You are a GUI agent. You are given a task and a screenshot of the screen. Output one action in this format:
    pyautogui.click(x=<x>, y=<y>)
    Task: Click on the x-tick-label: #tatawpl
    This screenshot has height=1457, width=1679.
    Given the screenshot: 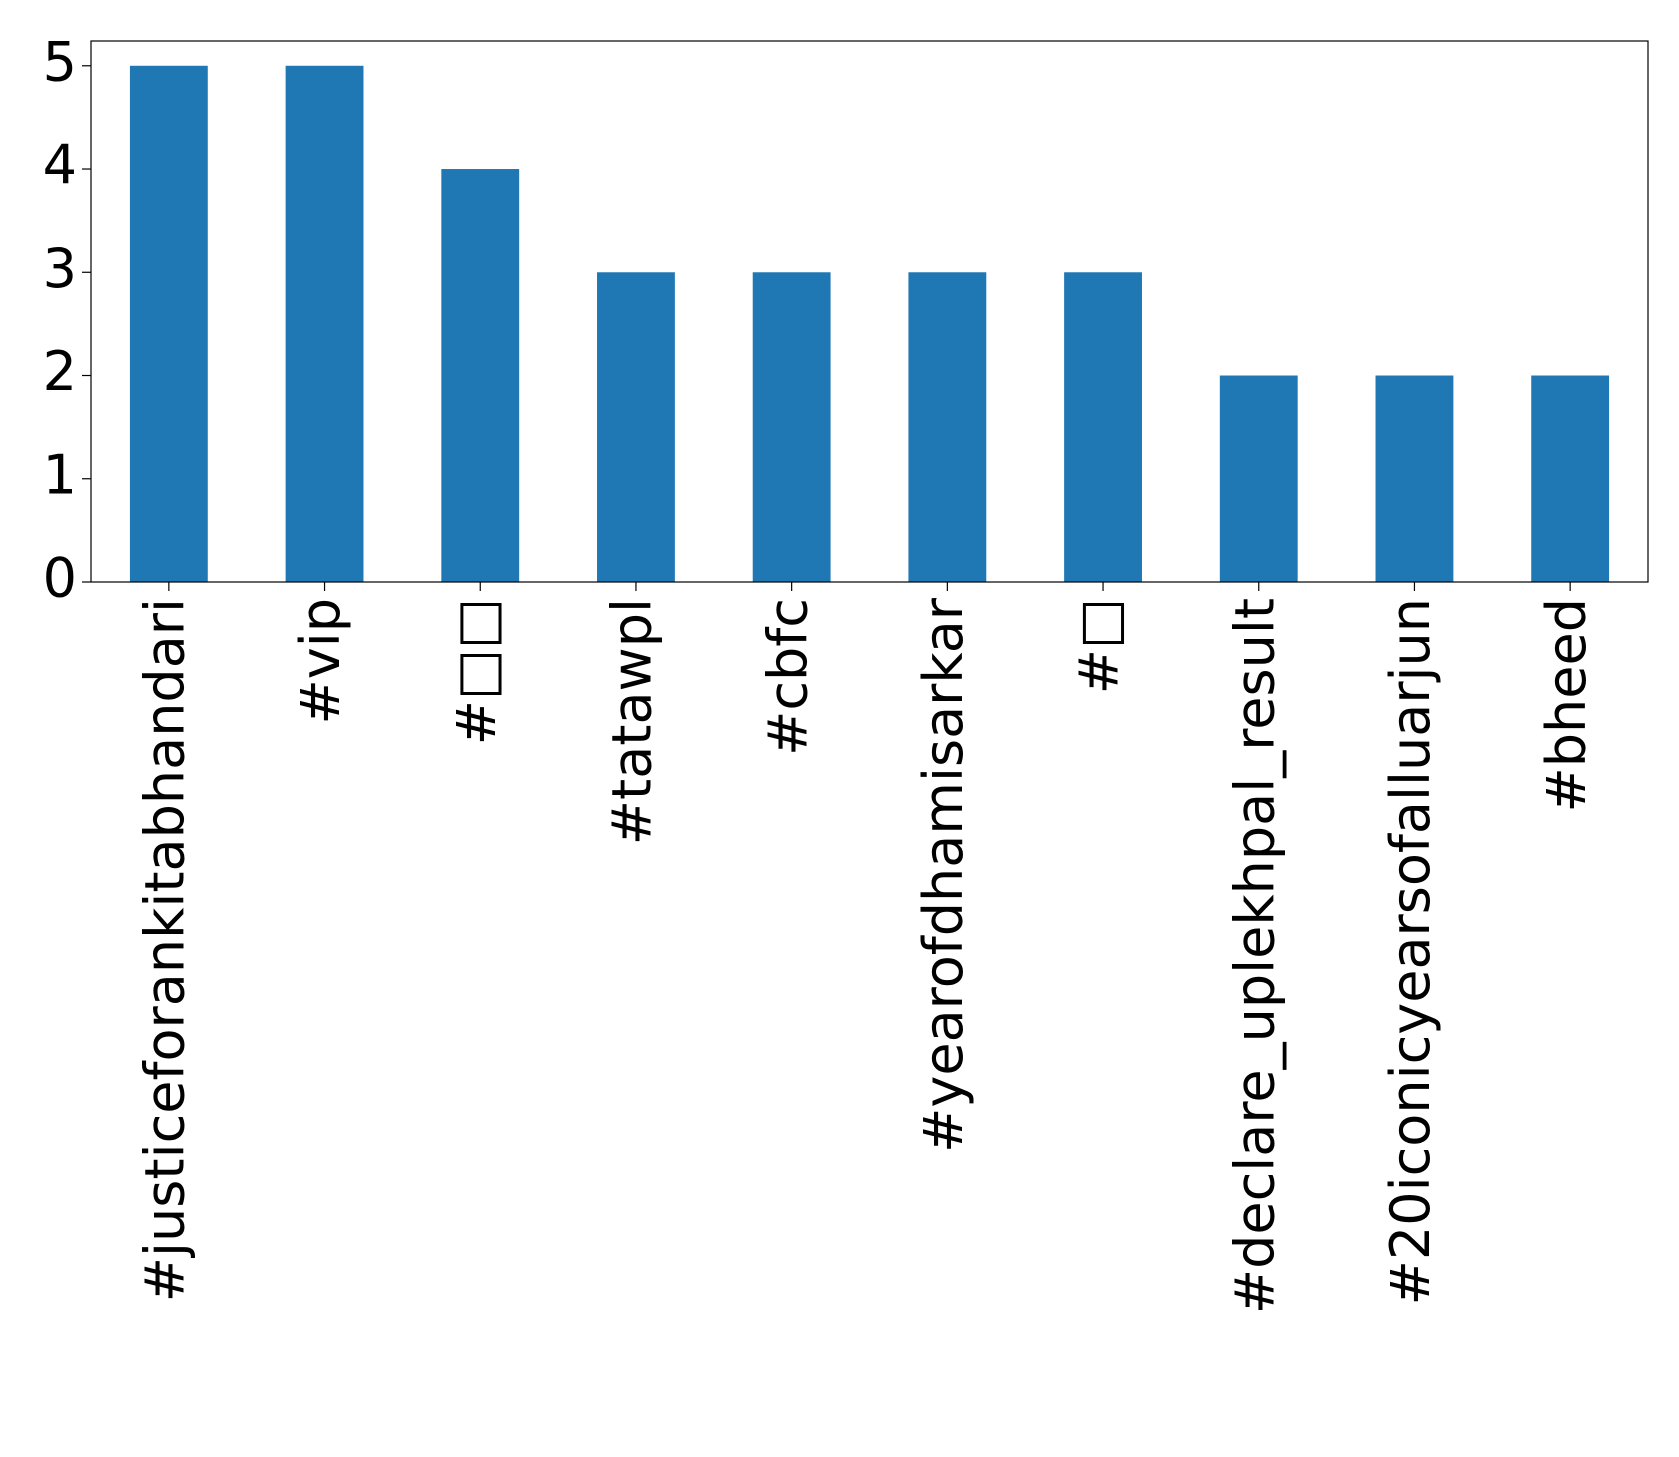 What is the action you would take?
    pyautogui.click(x=632, y=721)
    